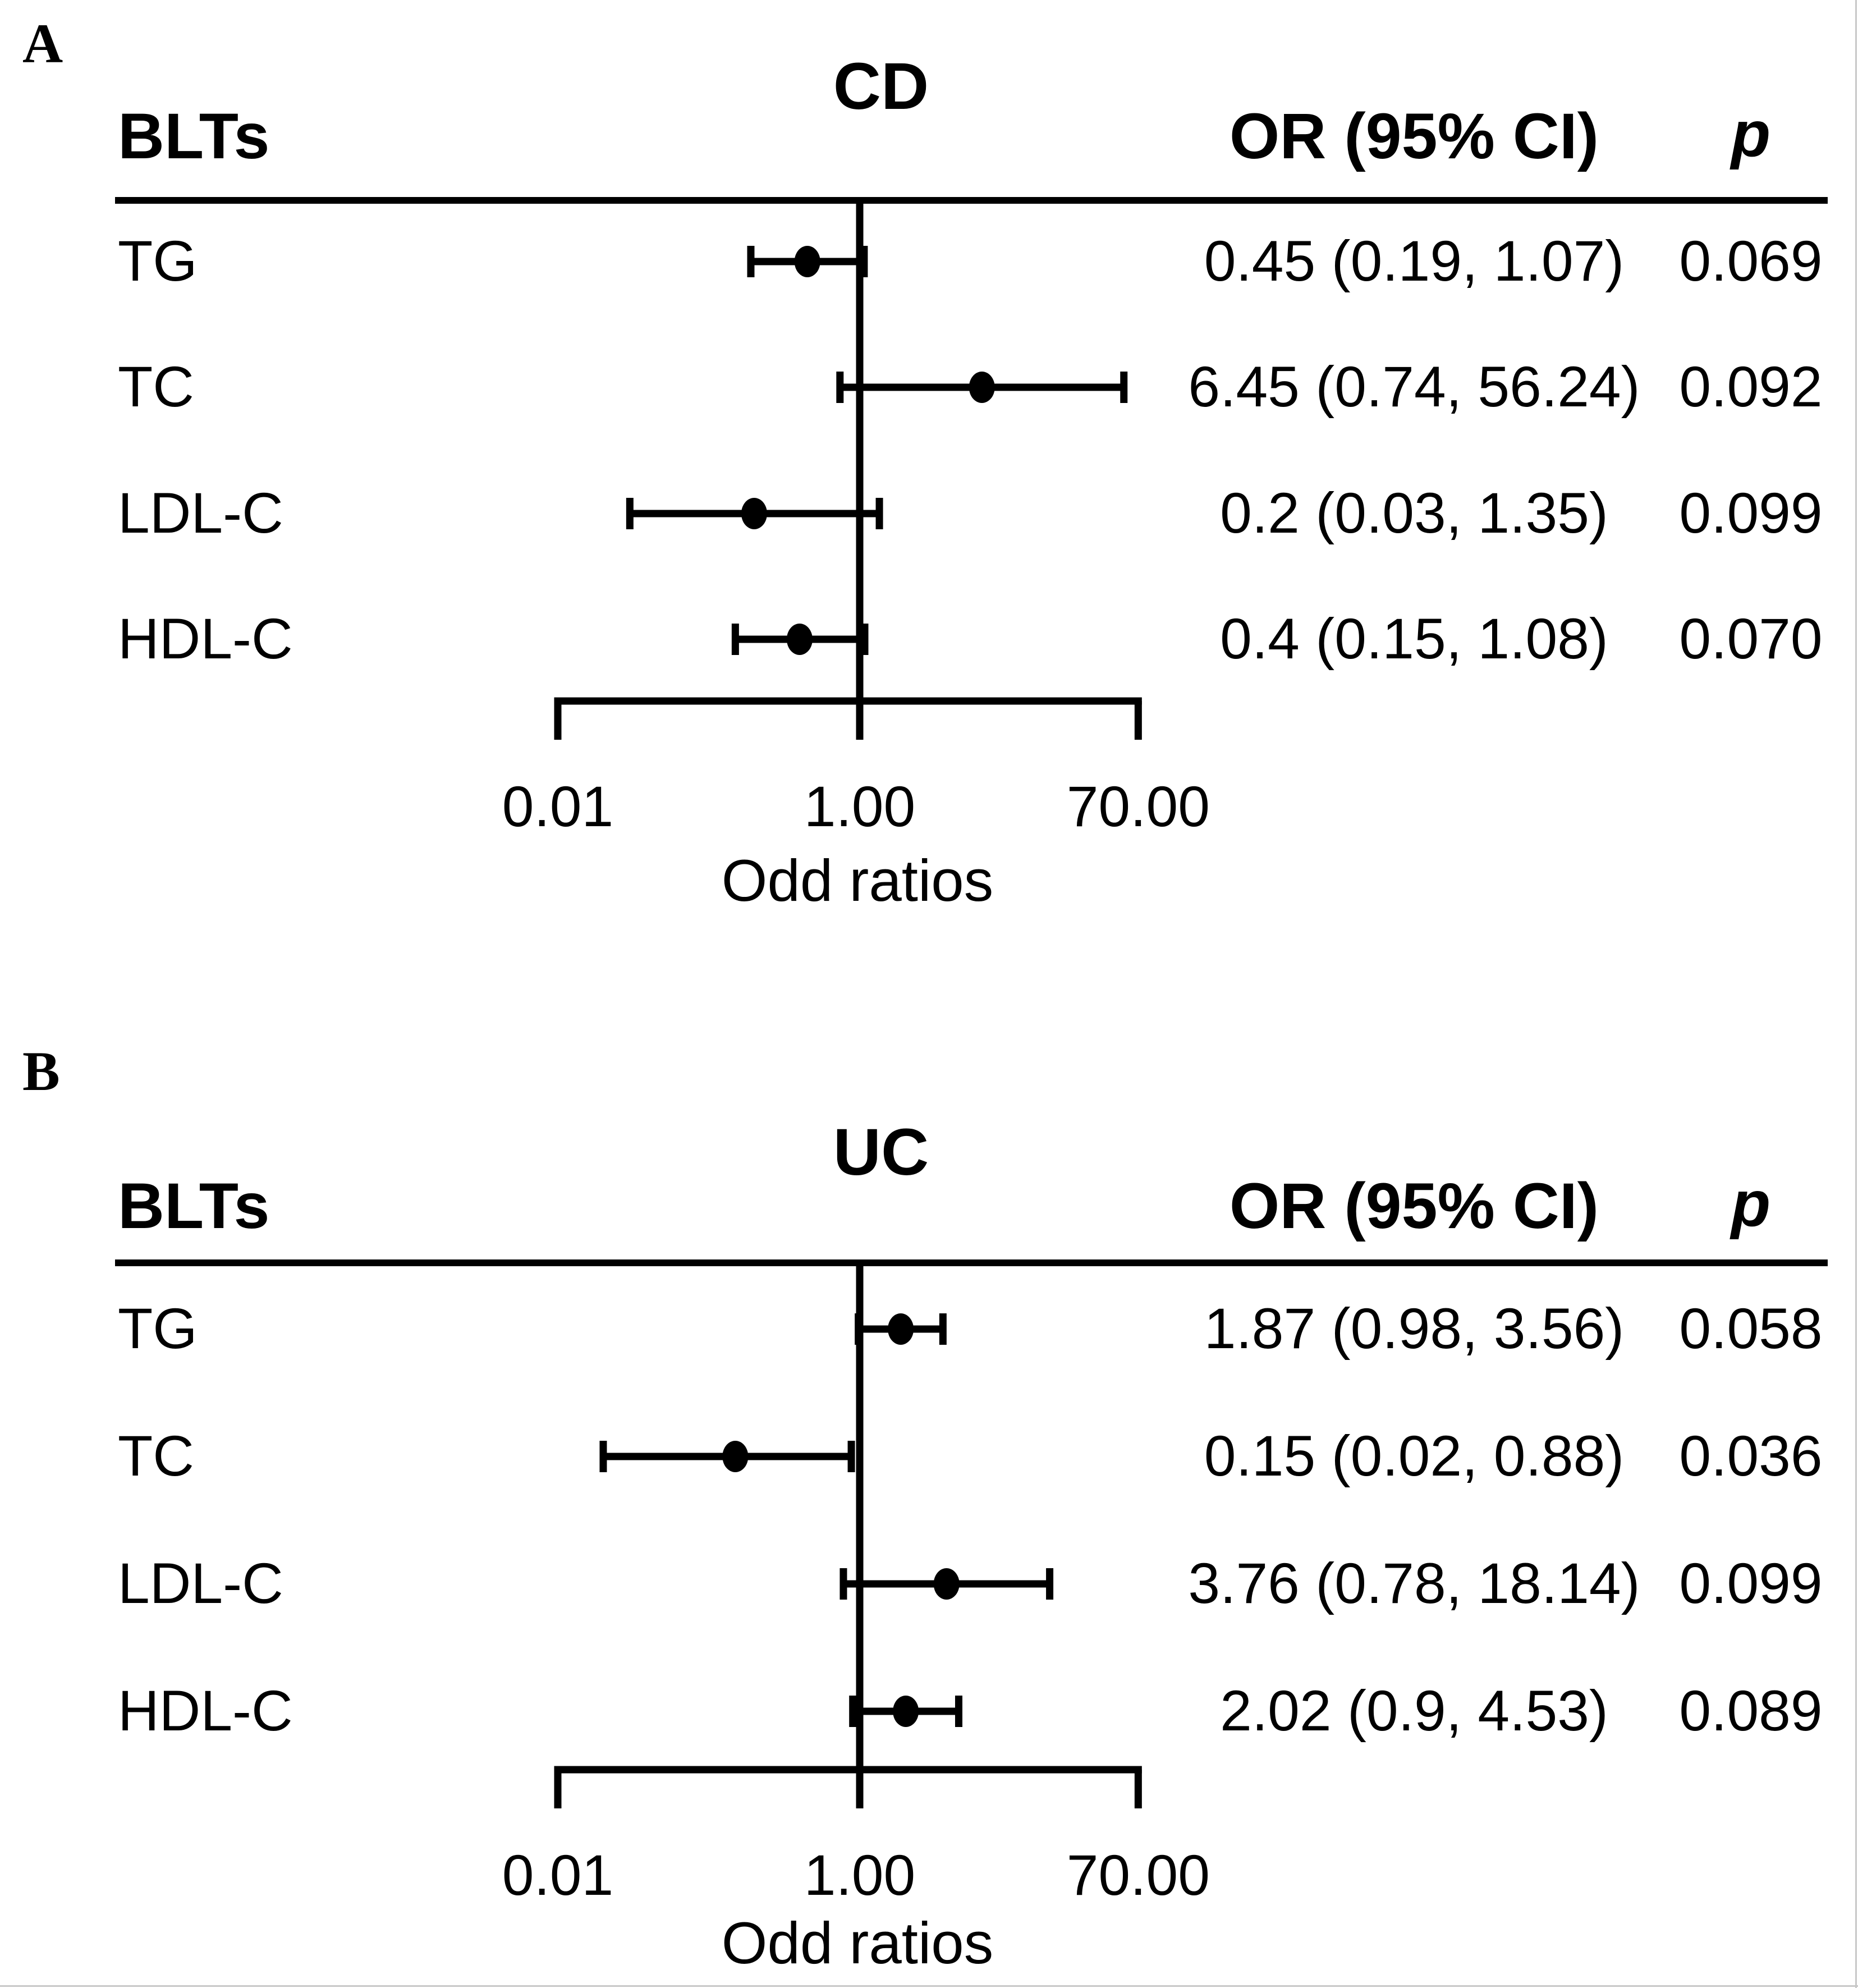  I want to click on panel-a-title: CD, so click(881, 86).